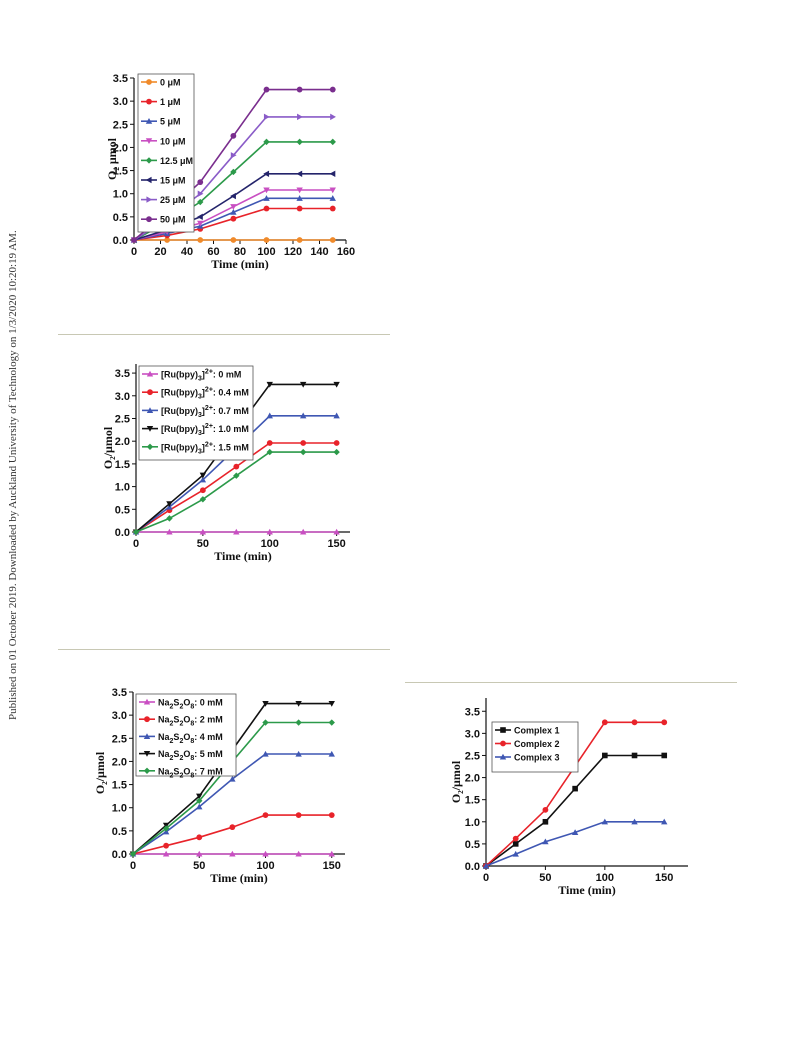  What do you see at coordinates (190, 772) in the screenshot?
I see `legend-label: Na2S2O8: 7 mM` at bounding box center [190, 772].